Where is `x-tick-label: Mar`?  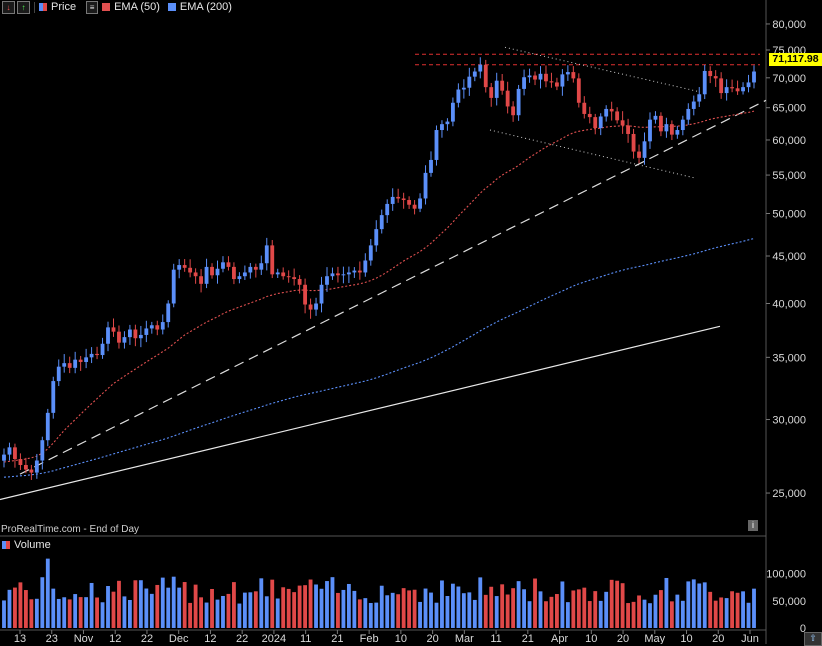 x-tick-label: Mar is located at coordinates (464, 638).